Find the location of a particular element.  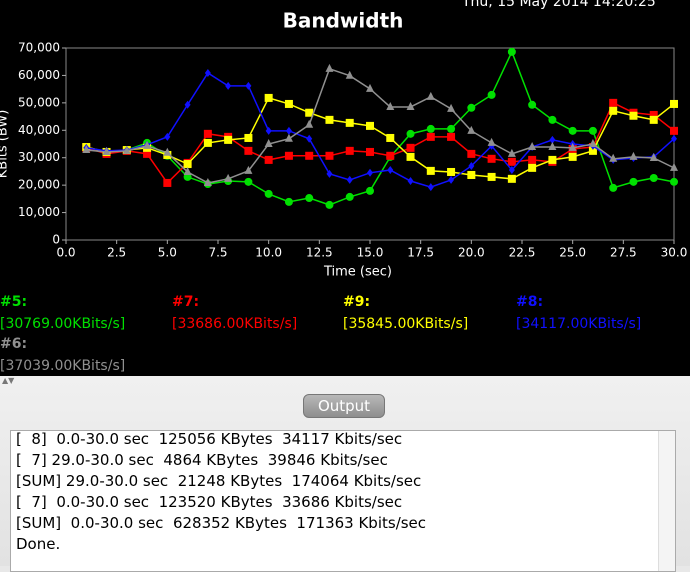

y-axis-label: KBits (BW) is located at coordinates (5, 144).